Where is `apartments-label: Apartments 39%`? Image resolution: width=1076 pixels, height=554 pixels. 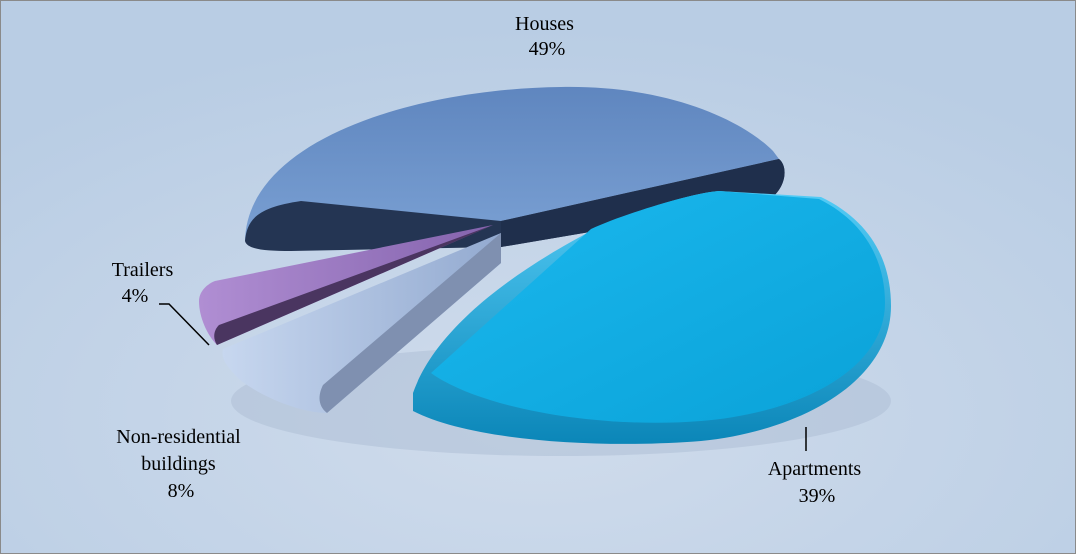
apartments-label: Apartments 39% is located at coordinates (817, 482).